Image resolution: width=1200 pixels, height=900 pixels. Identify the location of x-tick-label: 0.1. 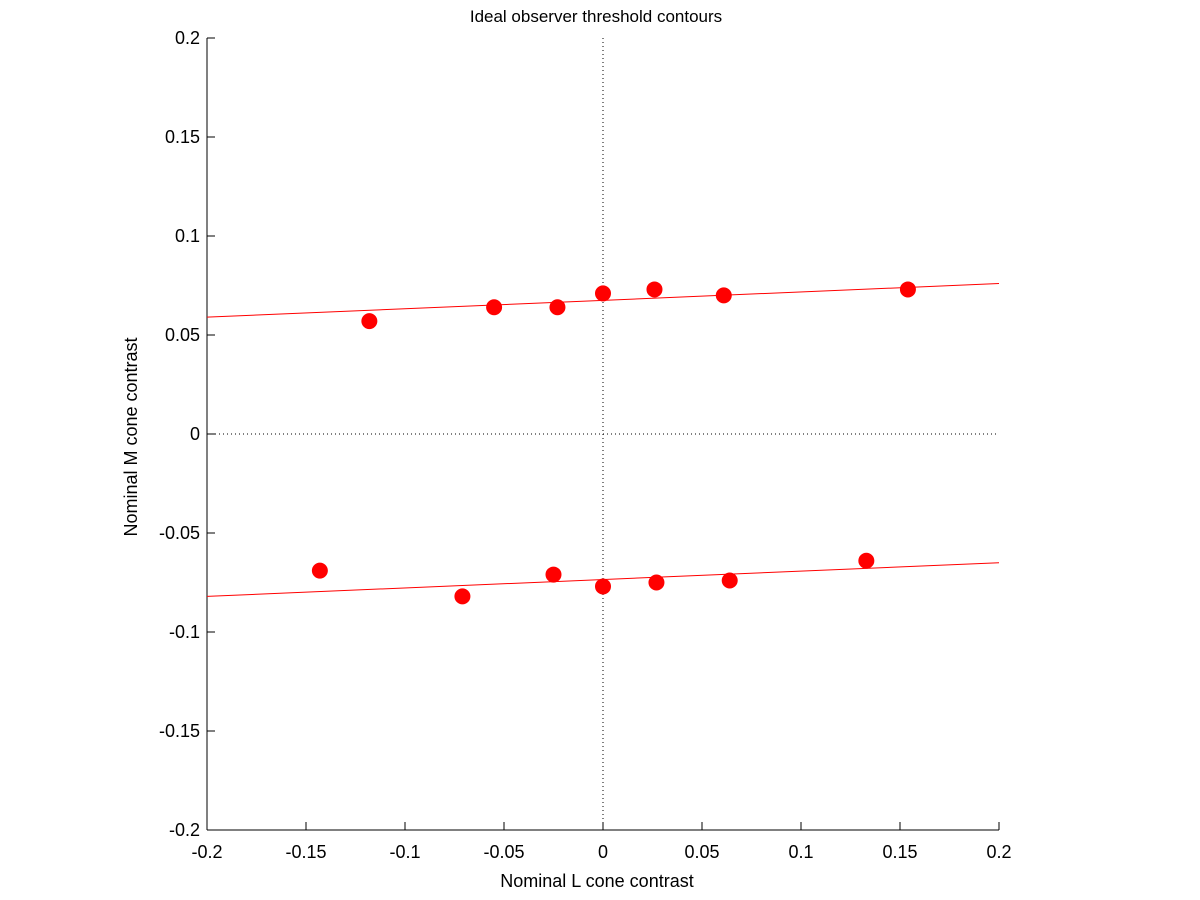
(800, 852).